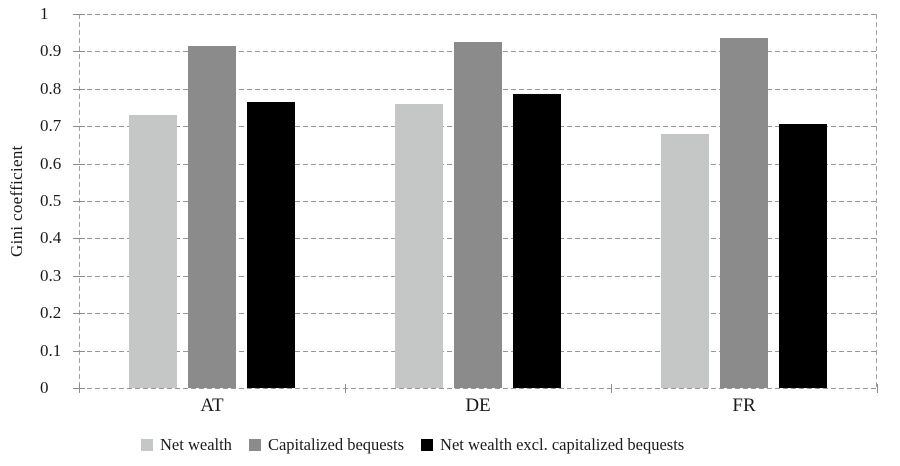  I want to click on legend-item-2: Net wealth excl. capitalized bequests, so click(552, 445).